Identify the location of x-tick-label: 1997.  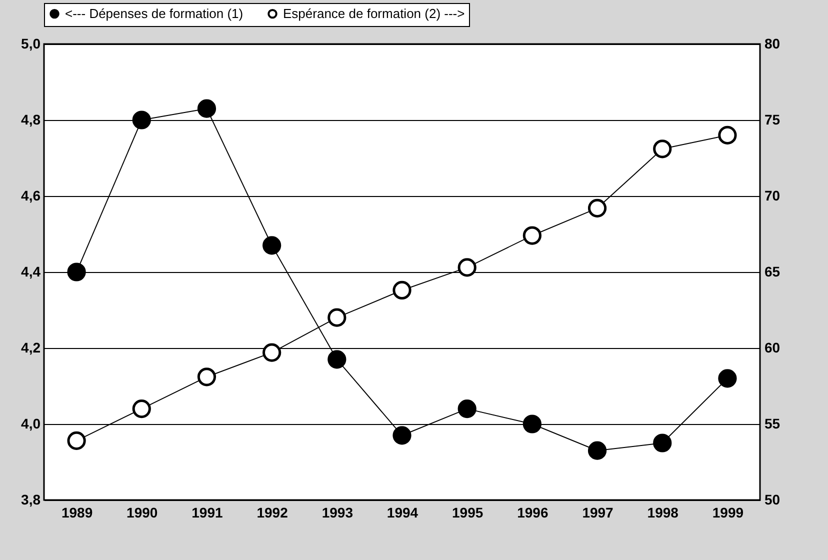
(598, 512).